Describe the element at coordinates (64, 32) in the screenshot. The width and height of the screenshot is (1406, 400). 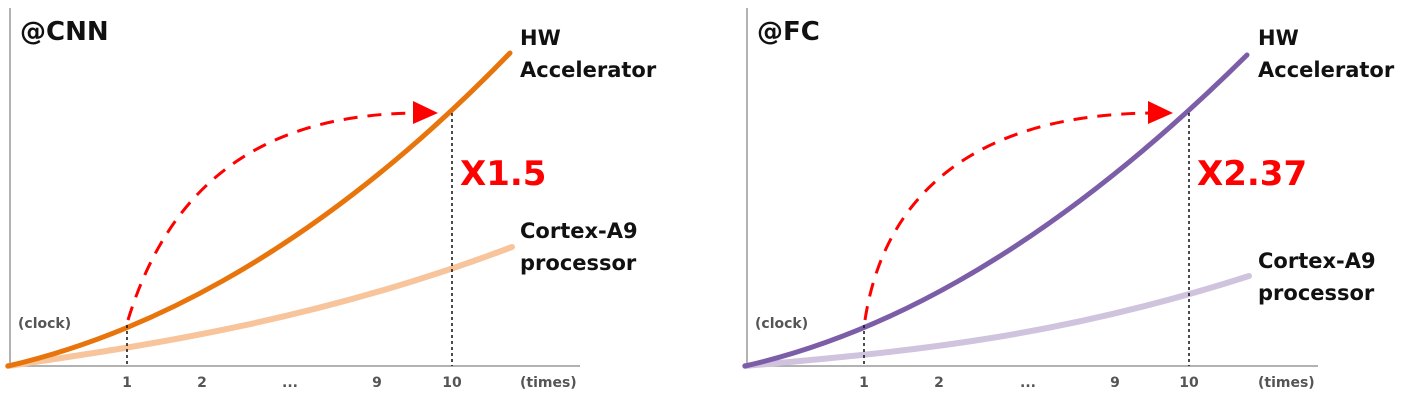
I see `panel-title: @CNN` at that location.